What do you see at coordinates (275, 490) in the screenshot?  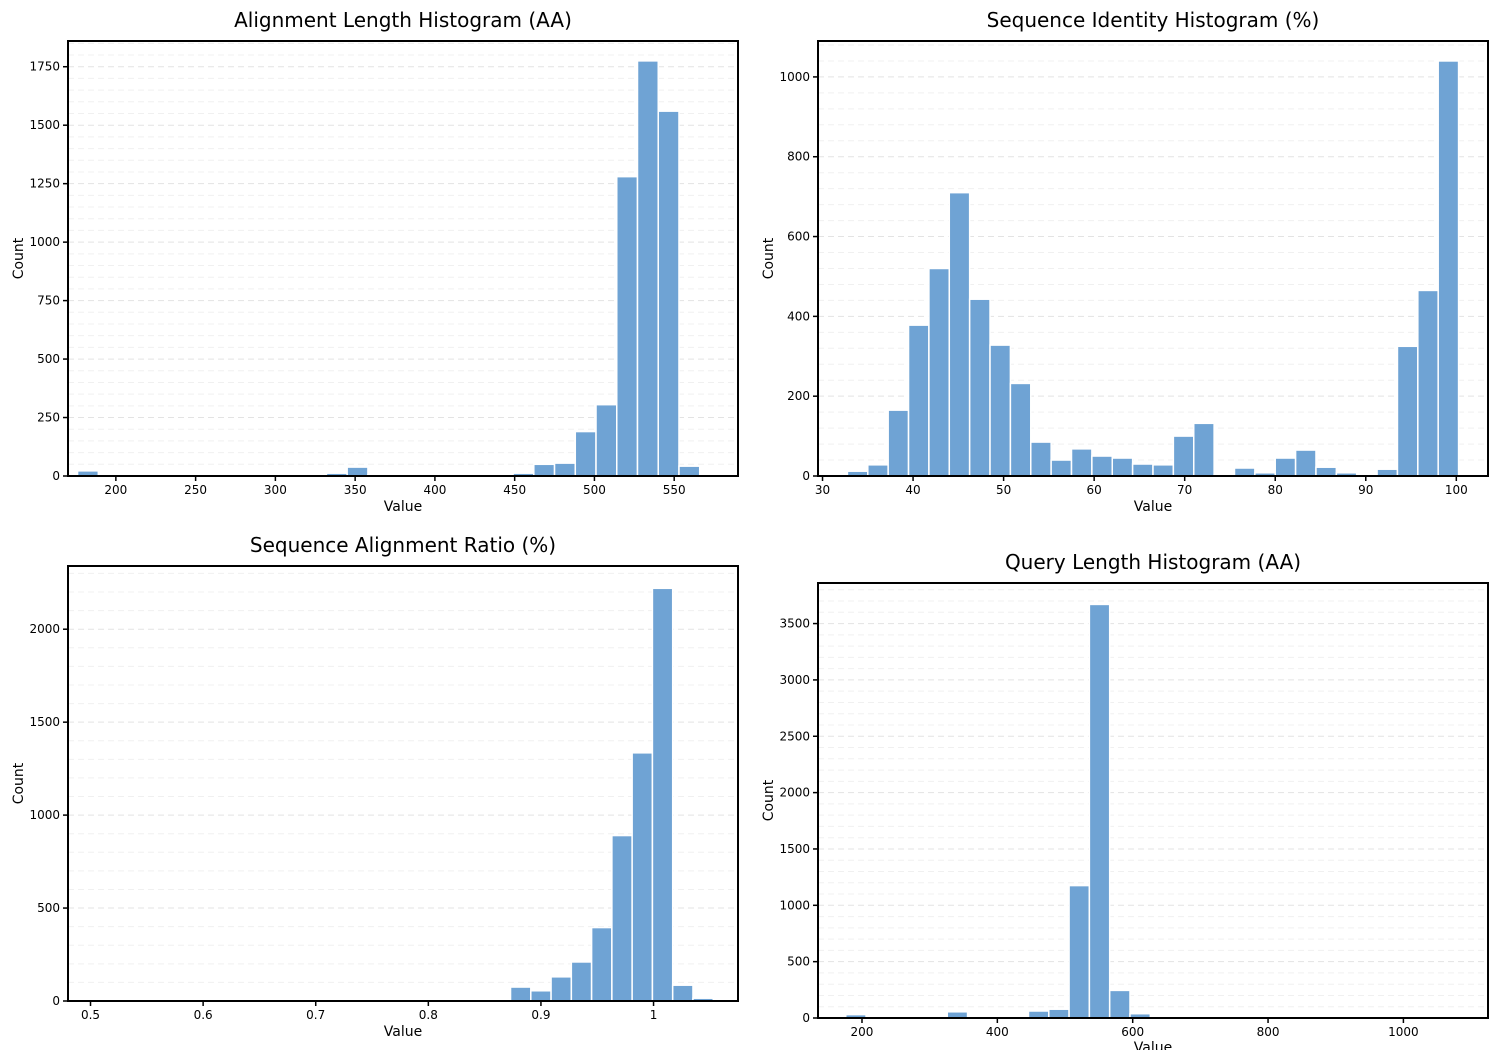 I see `x-tick-label: 300` at bounding box center [275, 490].